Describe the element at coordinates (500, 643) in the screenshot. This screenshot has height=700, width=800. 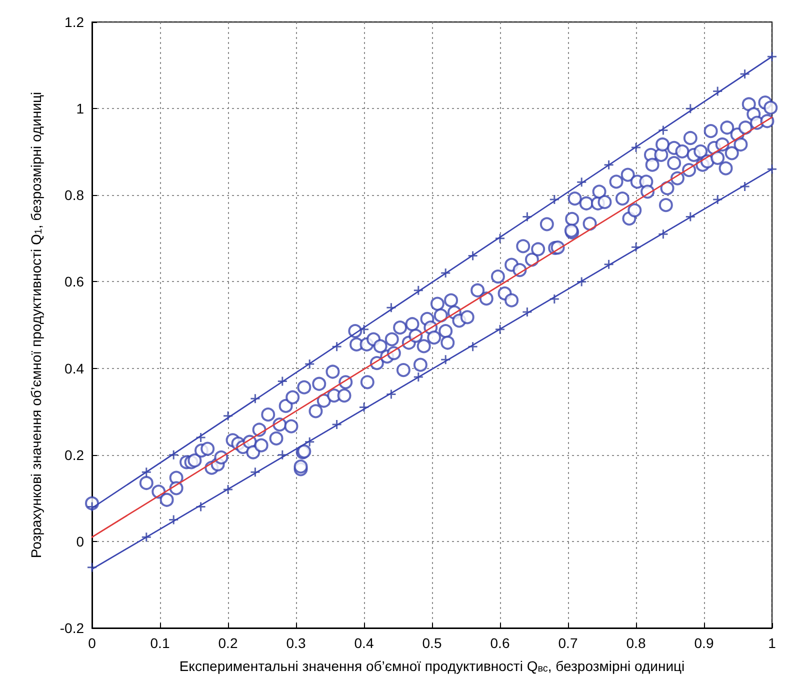
I see `x-tick-label: 0.6` at that location.